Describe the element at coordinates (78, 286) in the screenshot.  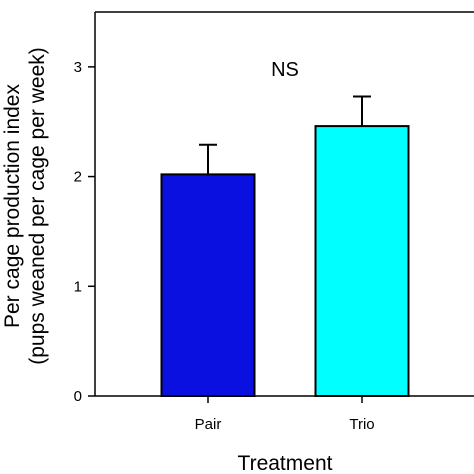
I see `y-tick-label-1: 1` at that location.